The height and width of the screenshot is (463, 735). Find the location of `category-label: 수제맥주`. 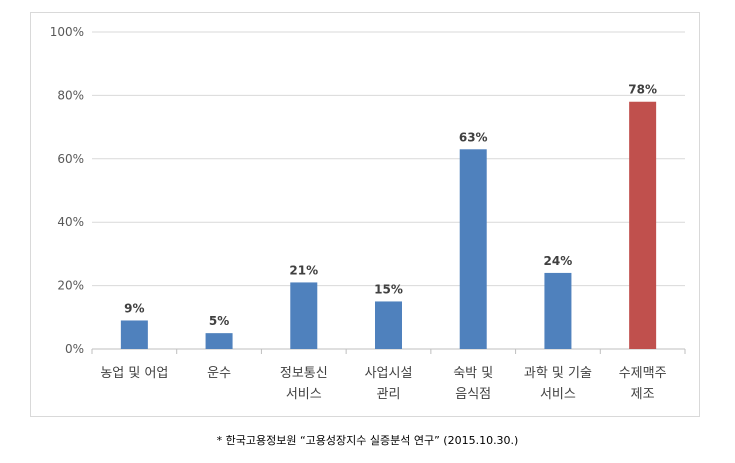

category-label: 수제맥주 is located at coordinates (643, 373).